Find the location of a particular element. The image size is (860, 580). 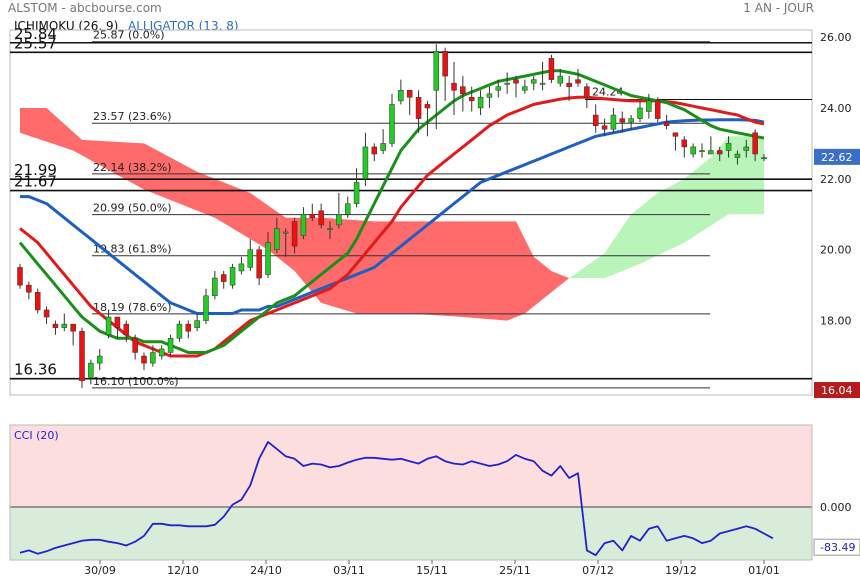

x-tick-label: 07/12 is located at coordinates (598, 570).